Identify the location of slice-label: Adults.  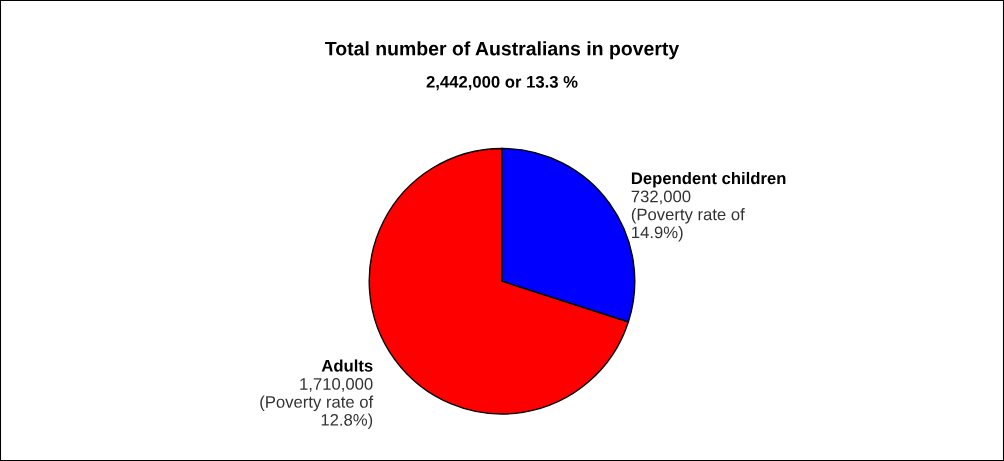
(347, 365).